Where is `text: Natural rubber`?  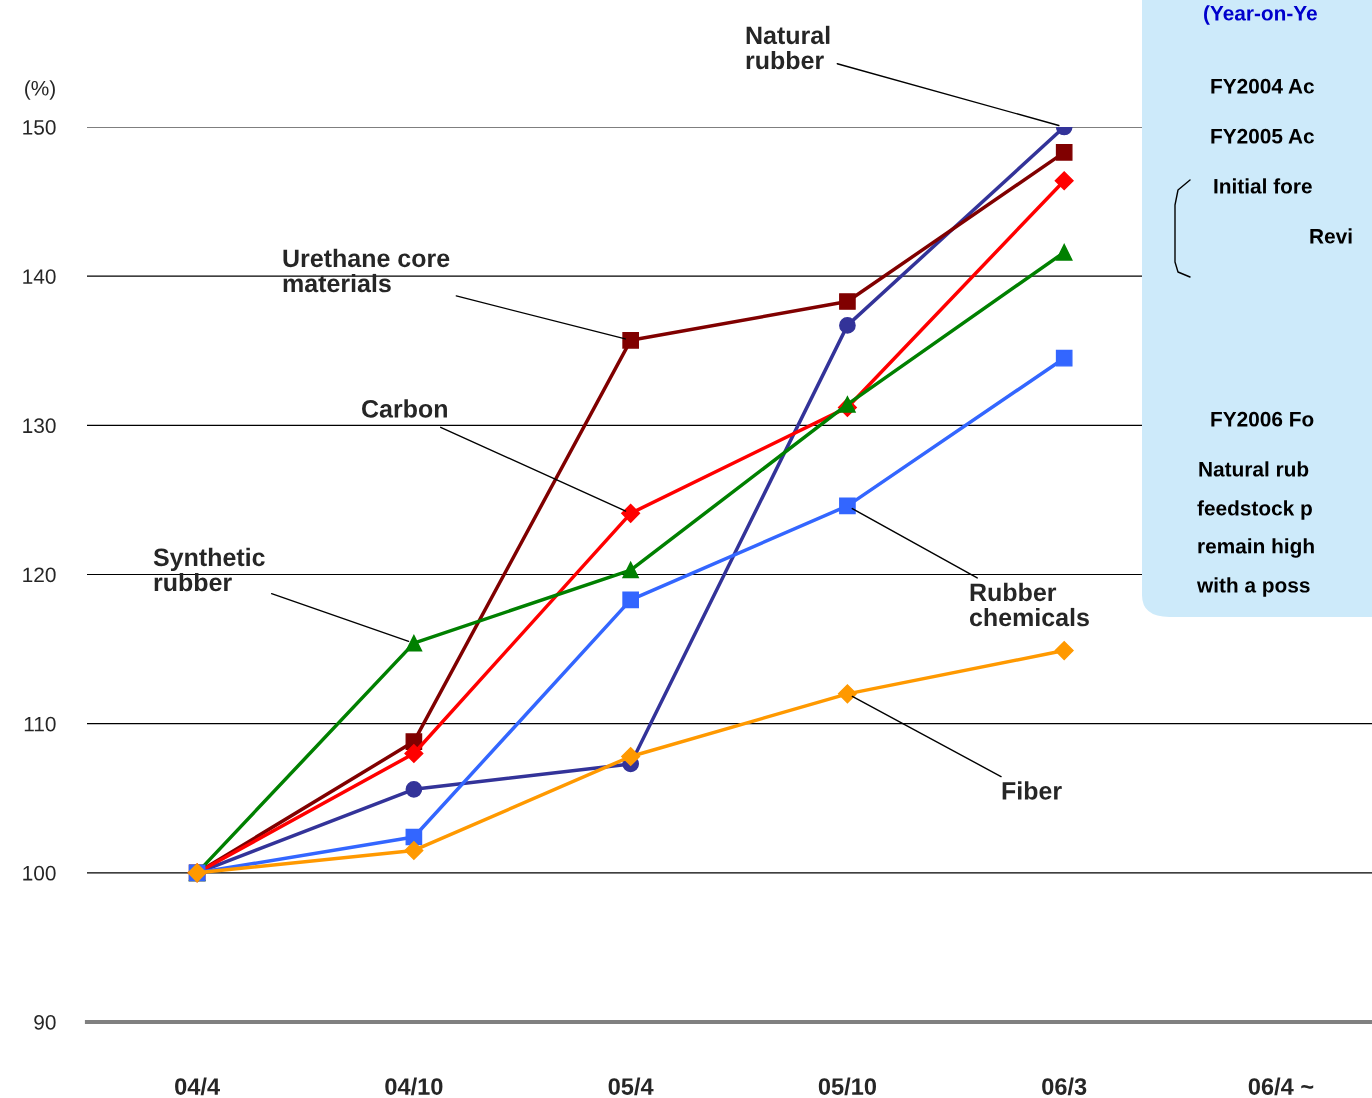
text: Natural rubber is located at coordinates (788, 47).